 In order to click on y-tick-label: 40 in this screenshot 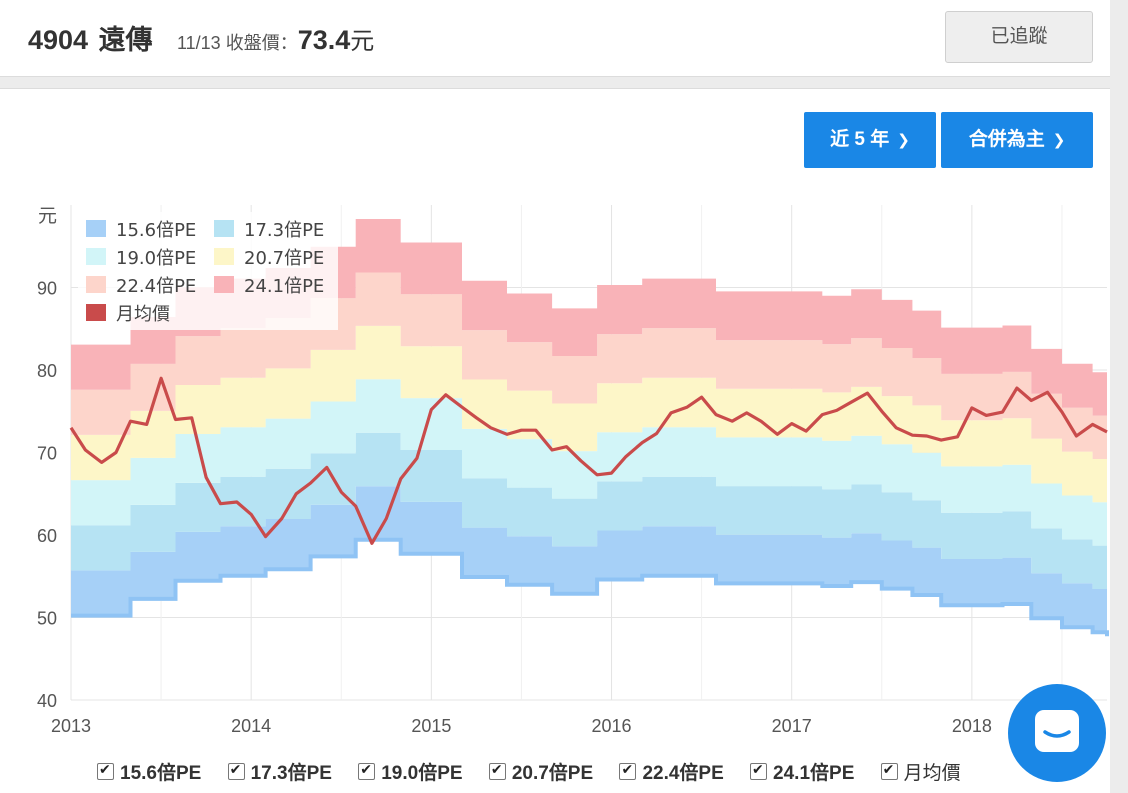, I will do `click(47, 701)`.